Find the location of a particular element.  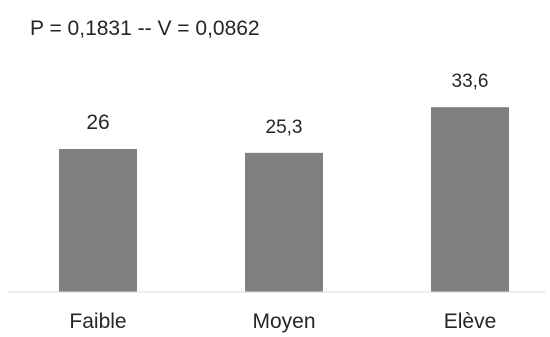

bar-elève is located at coordinates (470, 199).